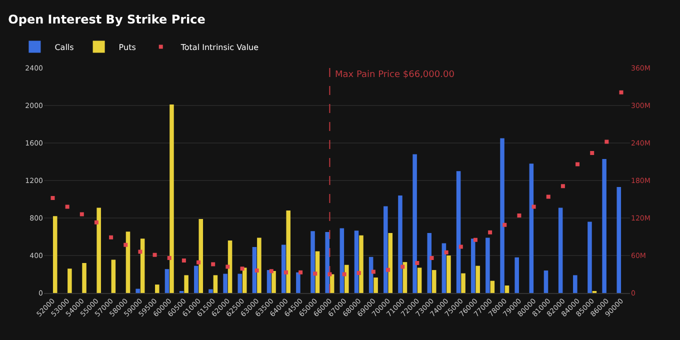 The width and height of the screenshot is (680, 340). What do you see at coordinates (107, 19) in the screenshot?
I see `chart-title: Open Interest By Strike Price` at bounding box center [107, 19].